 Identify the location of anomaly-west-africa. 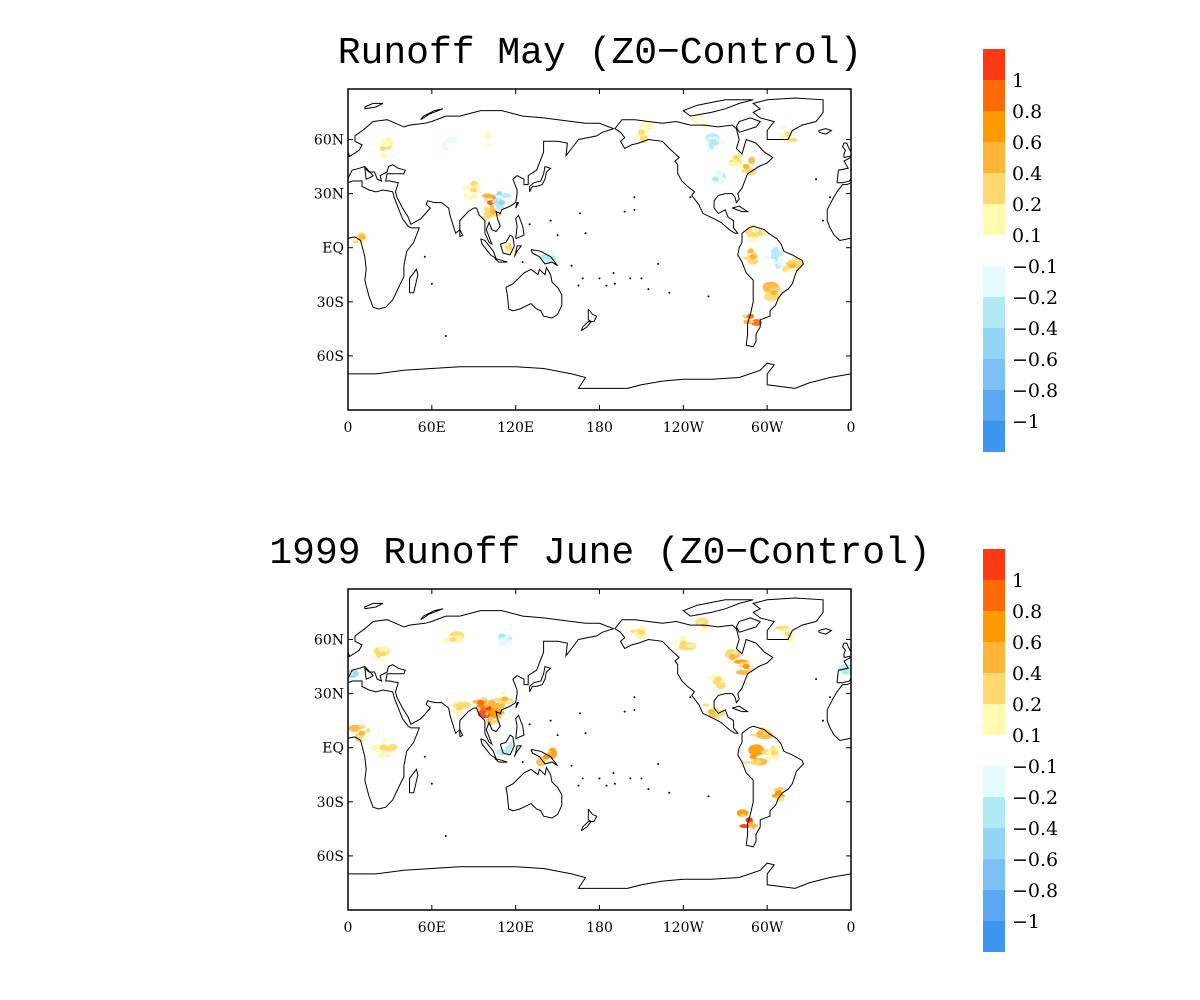
(359, 733).